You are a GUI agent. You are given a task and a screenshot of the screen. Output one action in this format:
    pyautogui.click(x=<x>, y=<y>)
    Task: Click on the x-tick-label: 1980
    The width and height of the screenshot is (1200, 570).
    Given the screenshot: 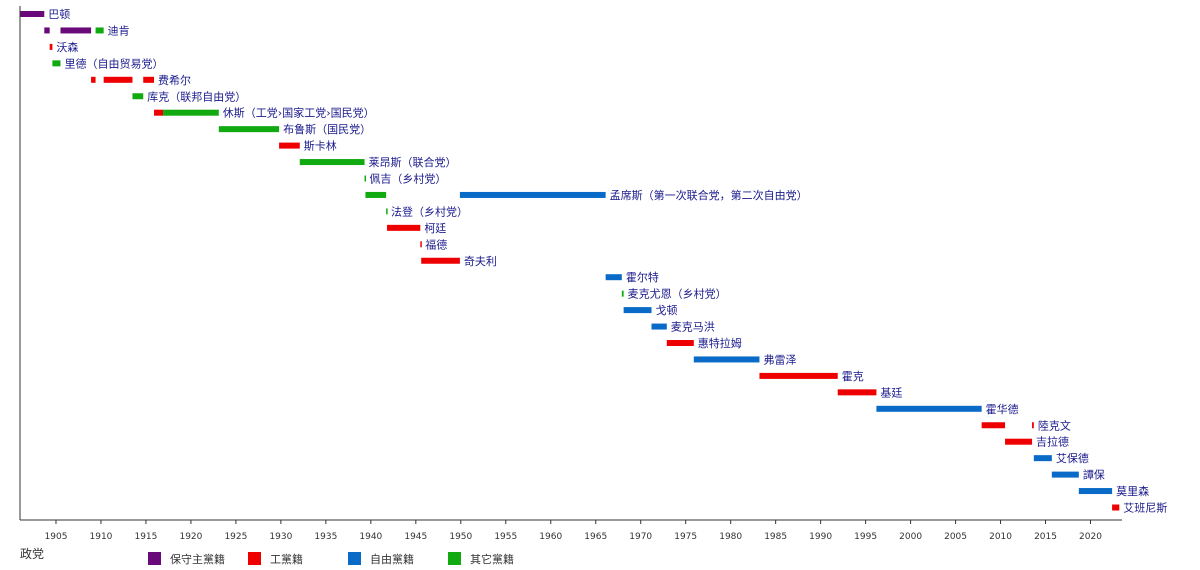 What is the action you would take?
    pyautogui.click(x=730, y=537)
    